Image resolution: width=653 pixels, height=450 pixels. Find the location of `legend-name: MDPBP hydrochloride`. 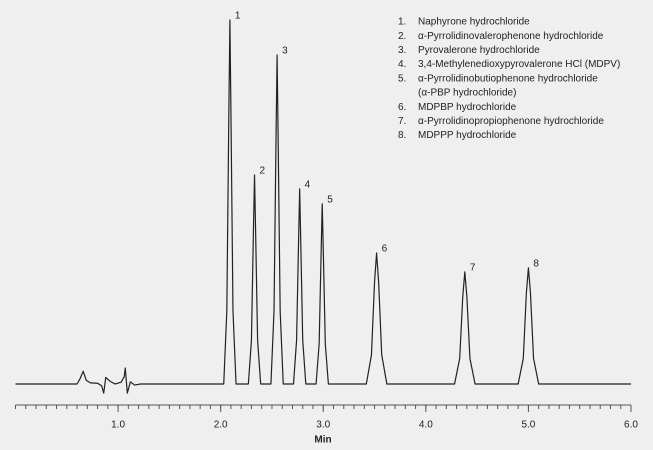

legend-name: MDPBP hydrochloride is located at coordinates (467, 107).